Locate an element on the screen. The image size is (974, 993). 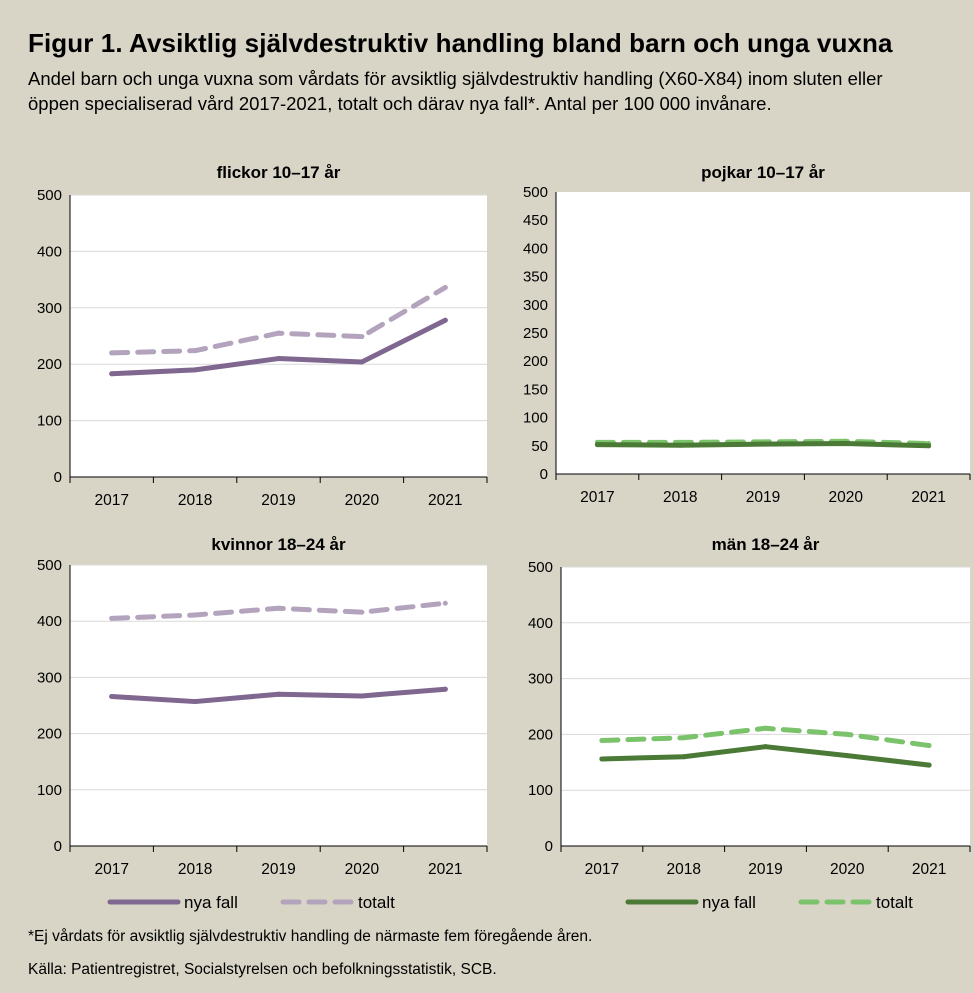
legend-female: nya fall totalt is located at coordinates (251, 902).